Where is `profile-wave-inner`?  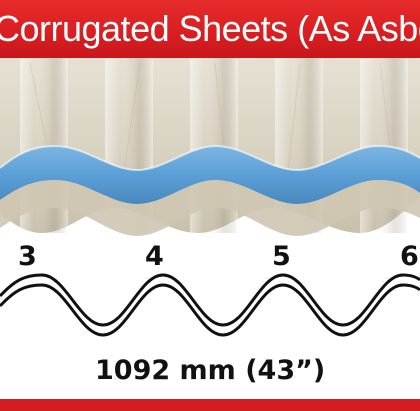
profile-wave-inner is located at coordinates (210, 310).